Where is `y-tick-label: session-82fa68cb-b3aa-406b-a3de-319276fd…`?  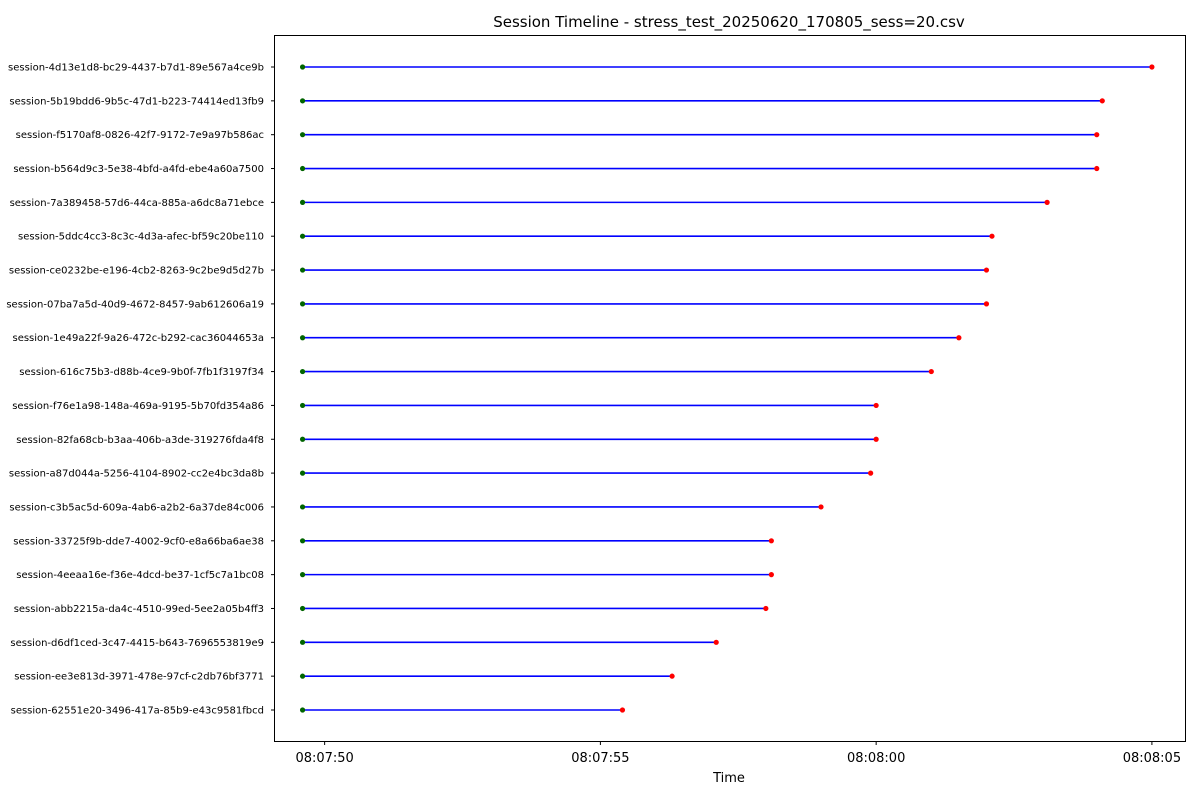 y-tick-label: session-82fa68cb-b3aa-406b-a3de-319276fd… is located at coordinates (140, 440).